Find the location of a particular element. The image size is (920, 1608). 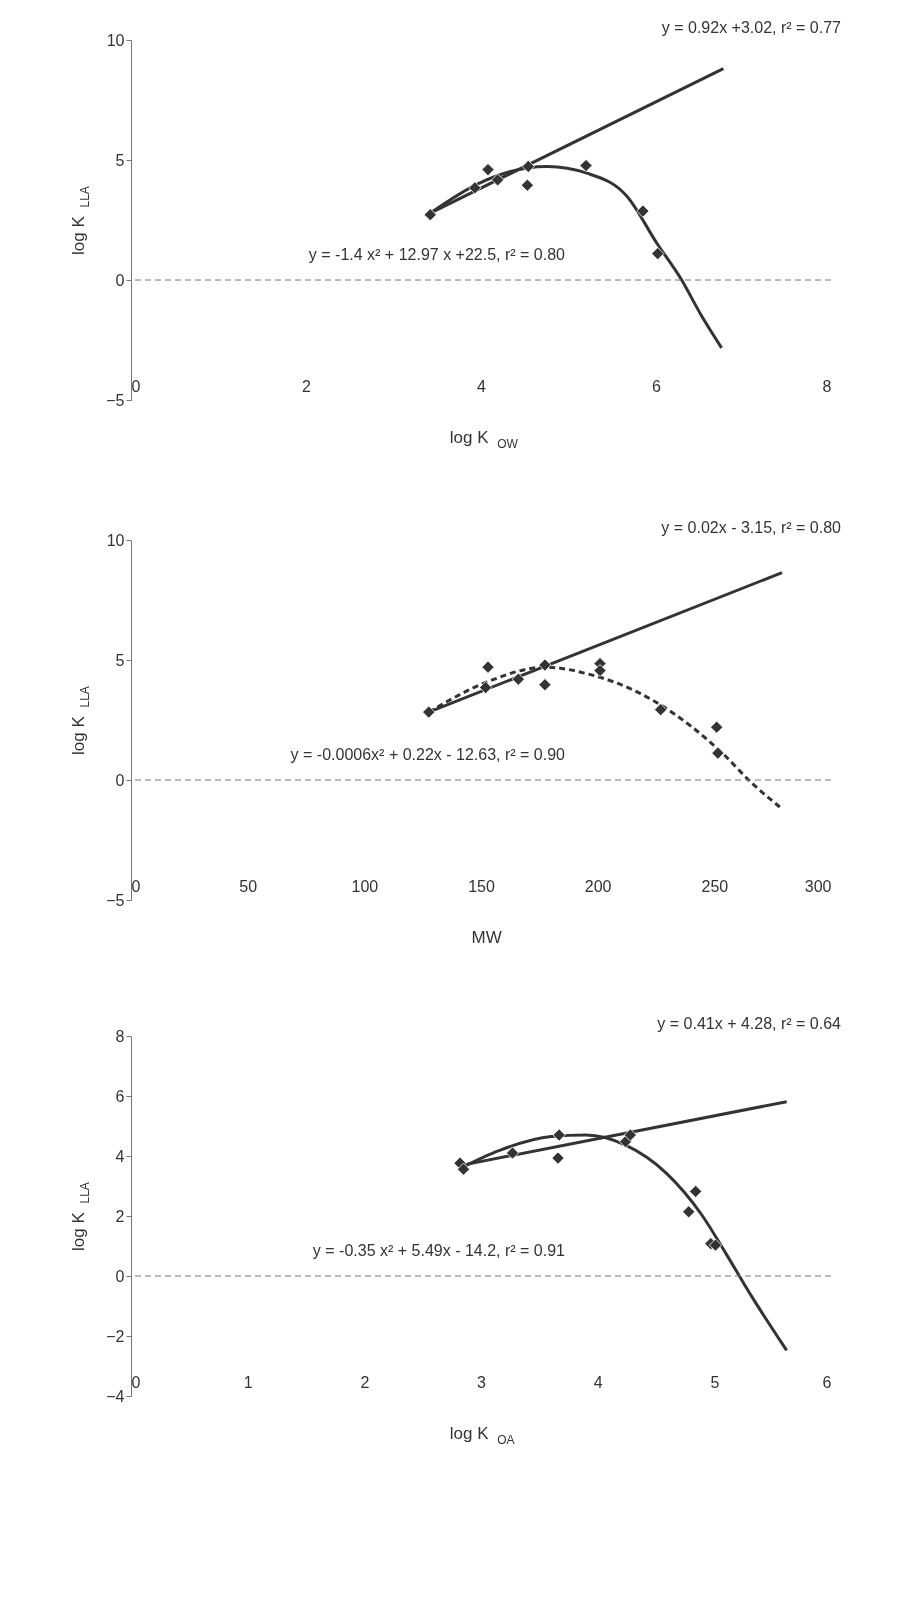

x-tick-label: 300 is located at coordinates (818, 886).